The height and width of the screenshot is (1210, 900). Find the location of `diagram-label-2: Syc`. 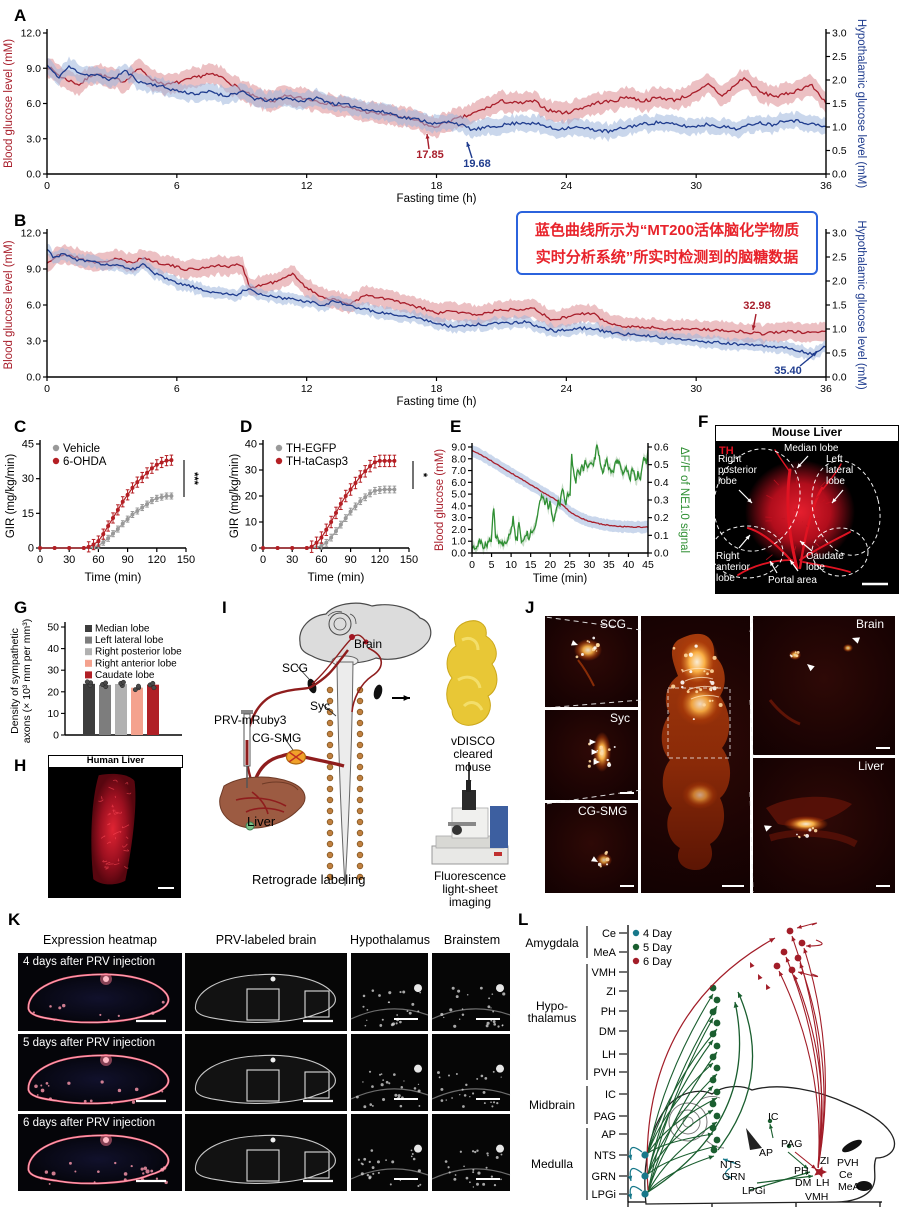

diagram-label-2: Syc is located at coordinates (320, 706).